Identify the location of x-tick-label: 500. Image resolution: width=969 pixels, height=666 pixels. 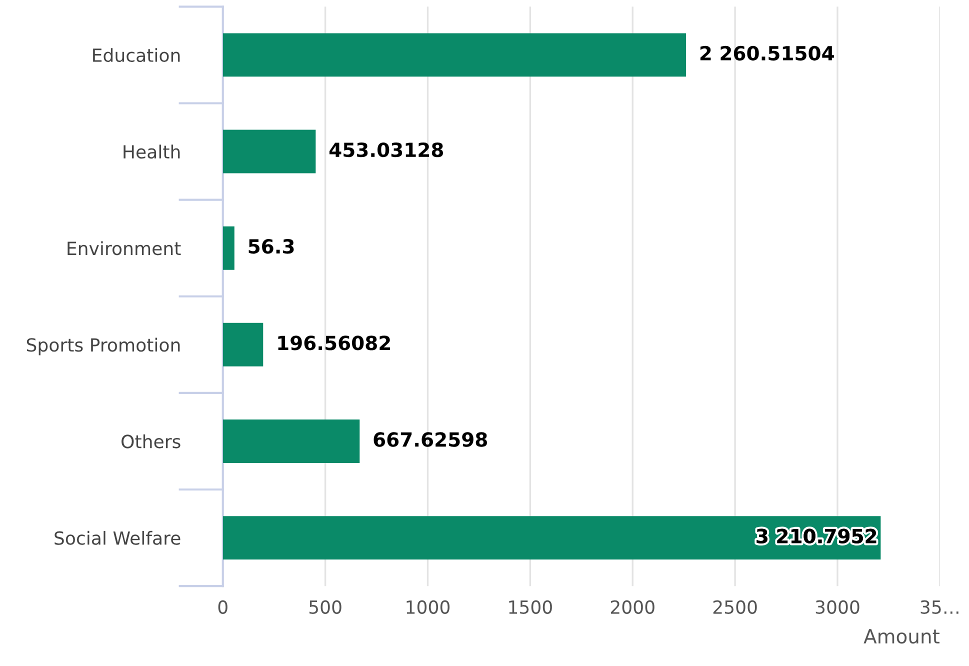
(325, 607).